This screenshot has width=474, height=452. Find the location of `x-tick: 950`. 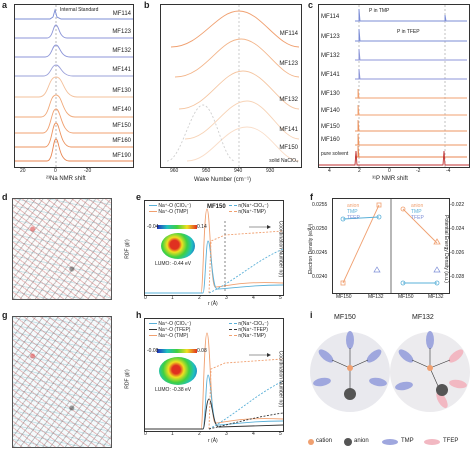

x-tick: 950 is located at coordinates (206, 171).